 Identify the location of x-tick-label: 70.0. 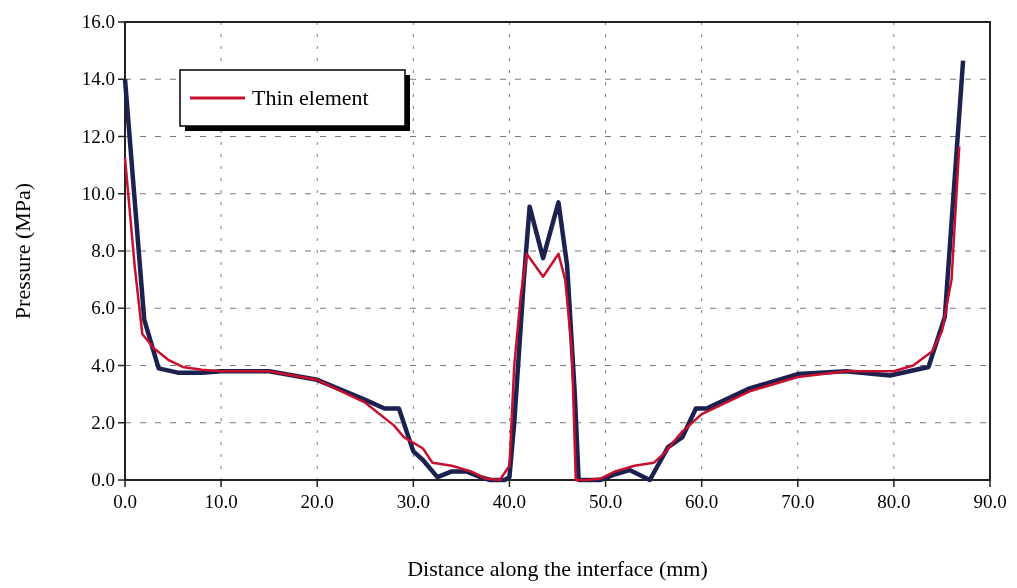
(798, 501).